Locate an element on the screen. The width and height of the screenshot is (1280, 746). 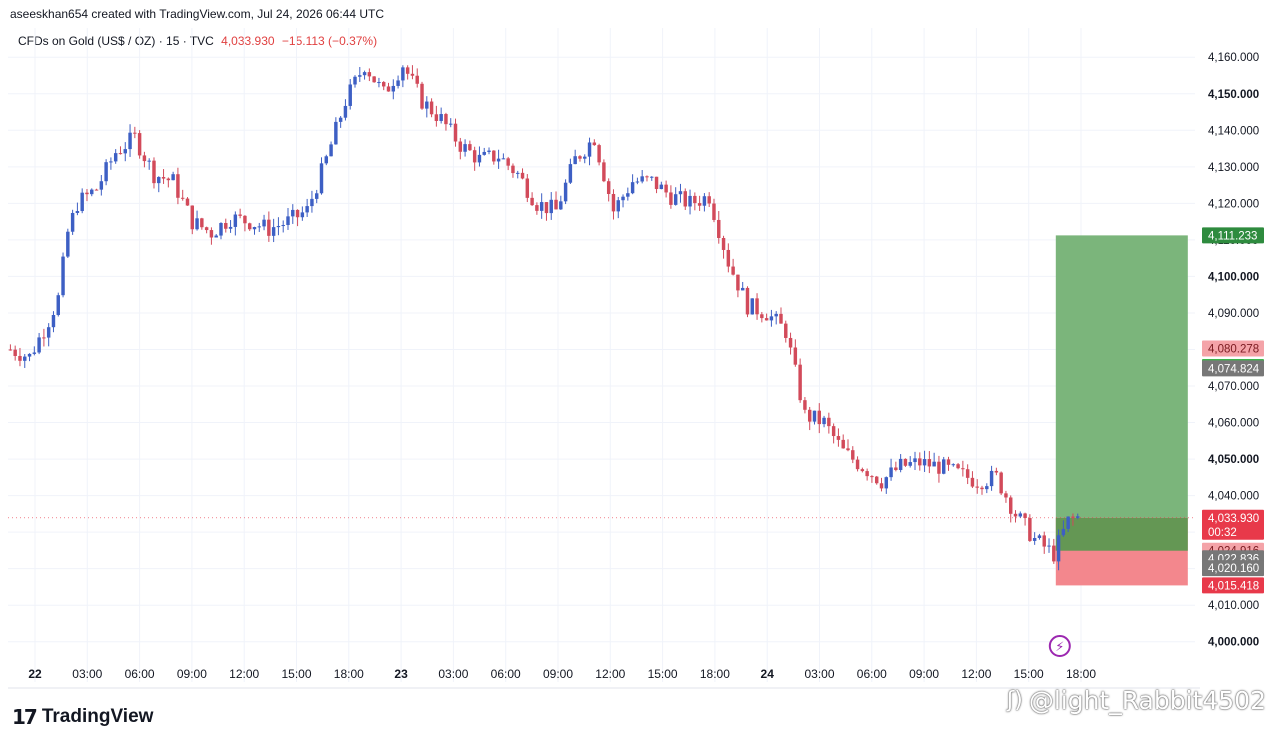
event-icon is located at coordinates (1059, 646).